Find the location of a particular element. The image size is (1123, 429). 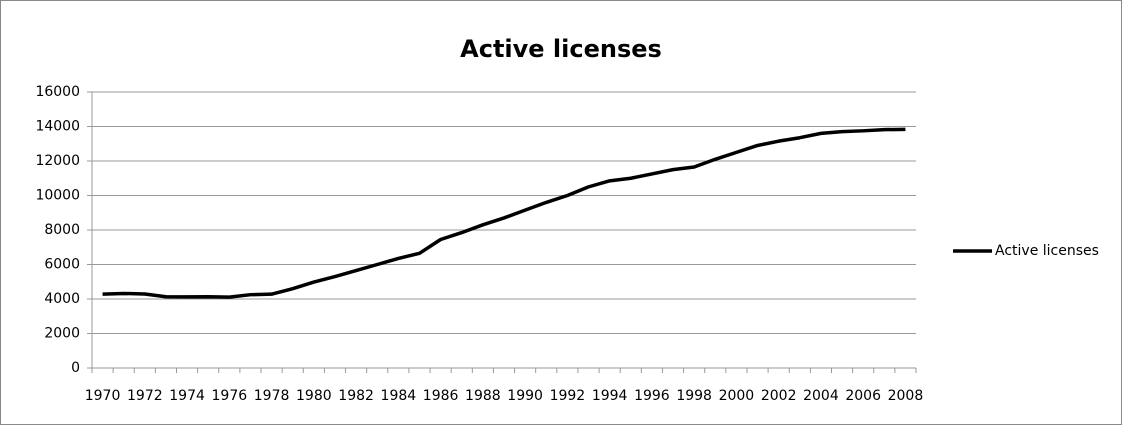

y-tick-label: 0 is located at coordinates (75, 368).